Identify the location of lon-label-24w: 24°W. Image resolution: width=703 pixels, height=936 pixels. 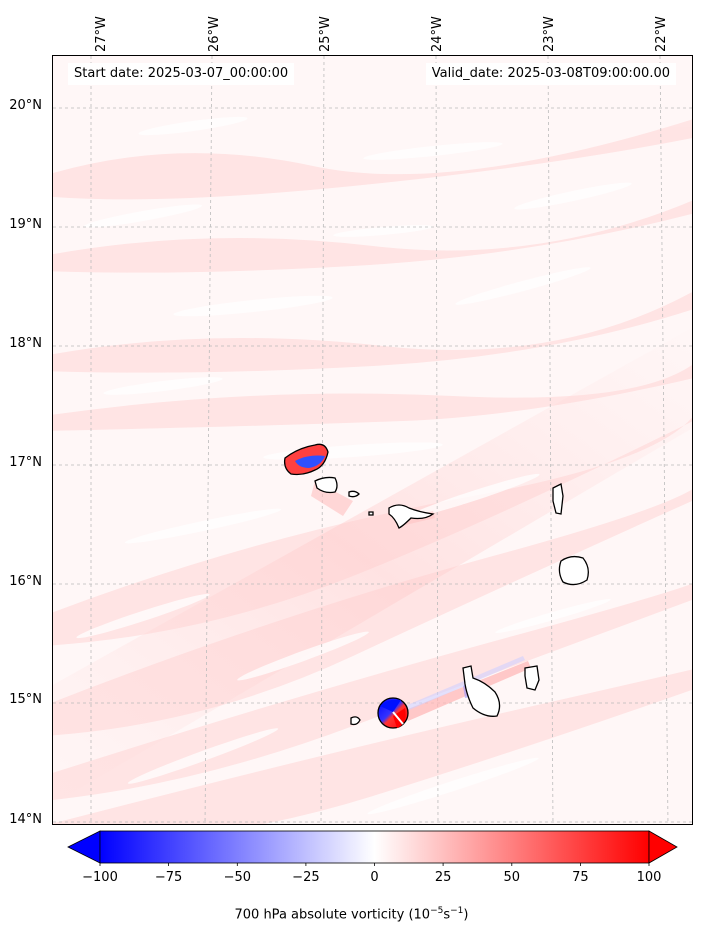
(437, 34).